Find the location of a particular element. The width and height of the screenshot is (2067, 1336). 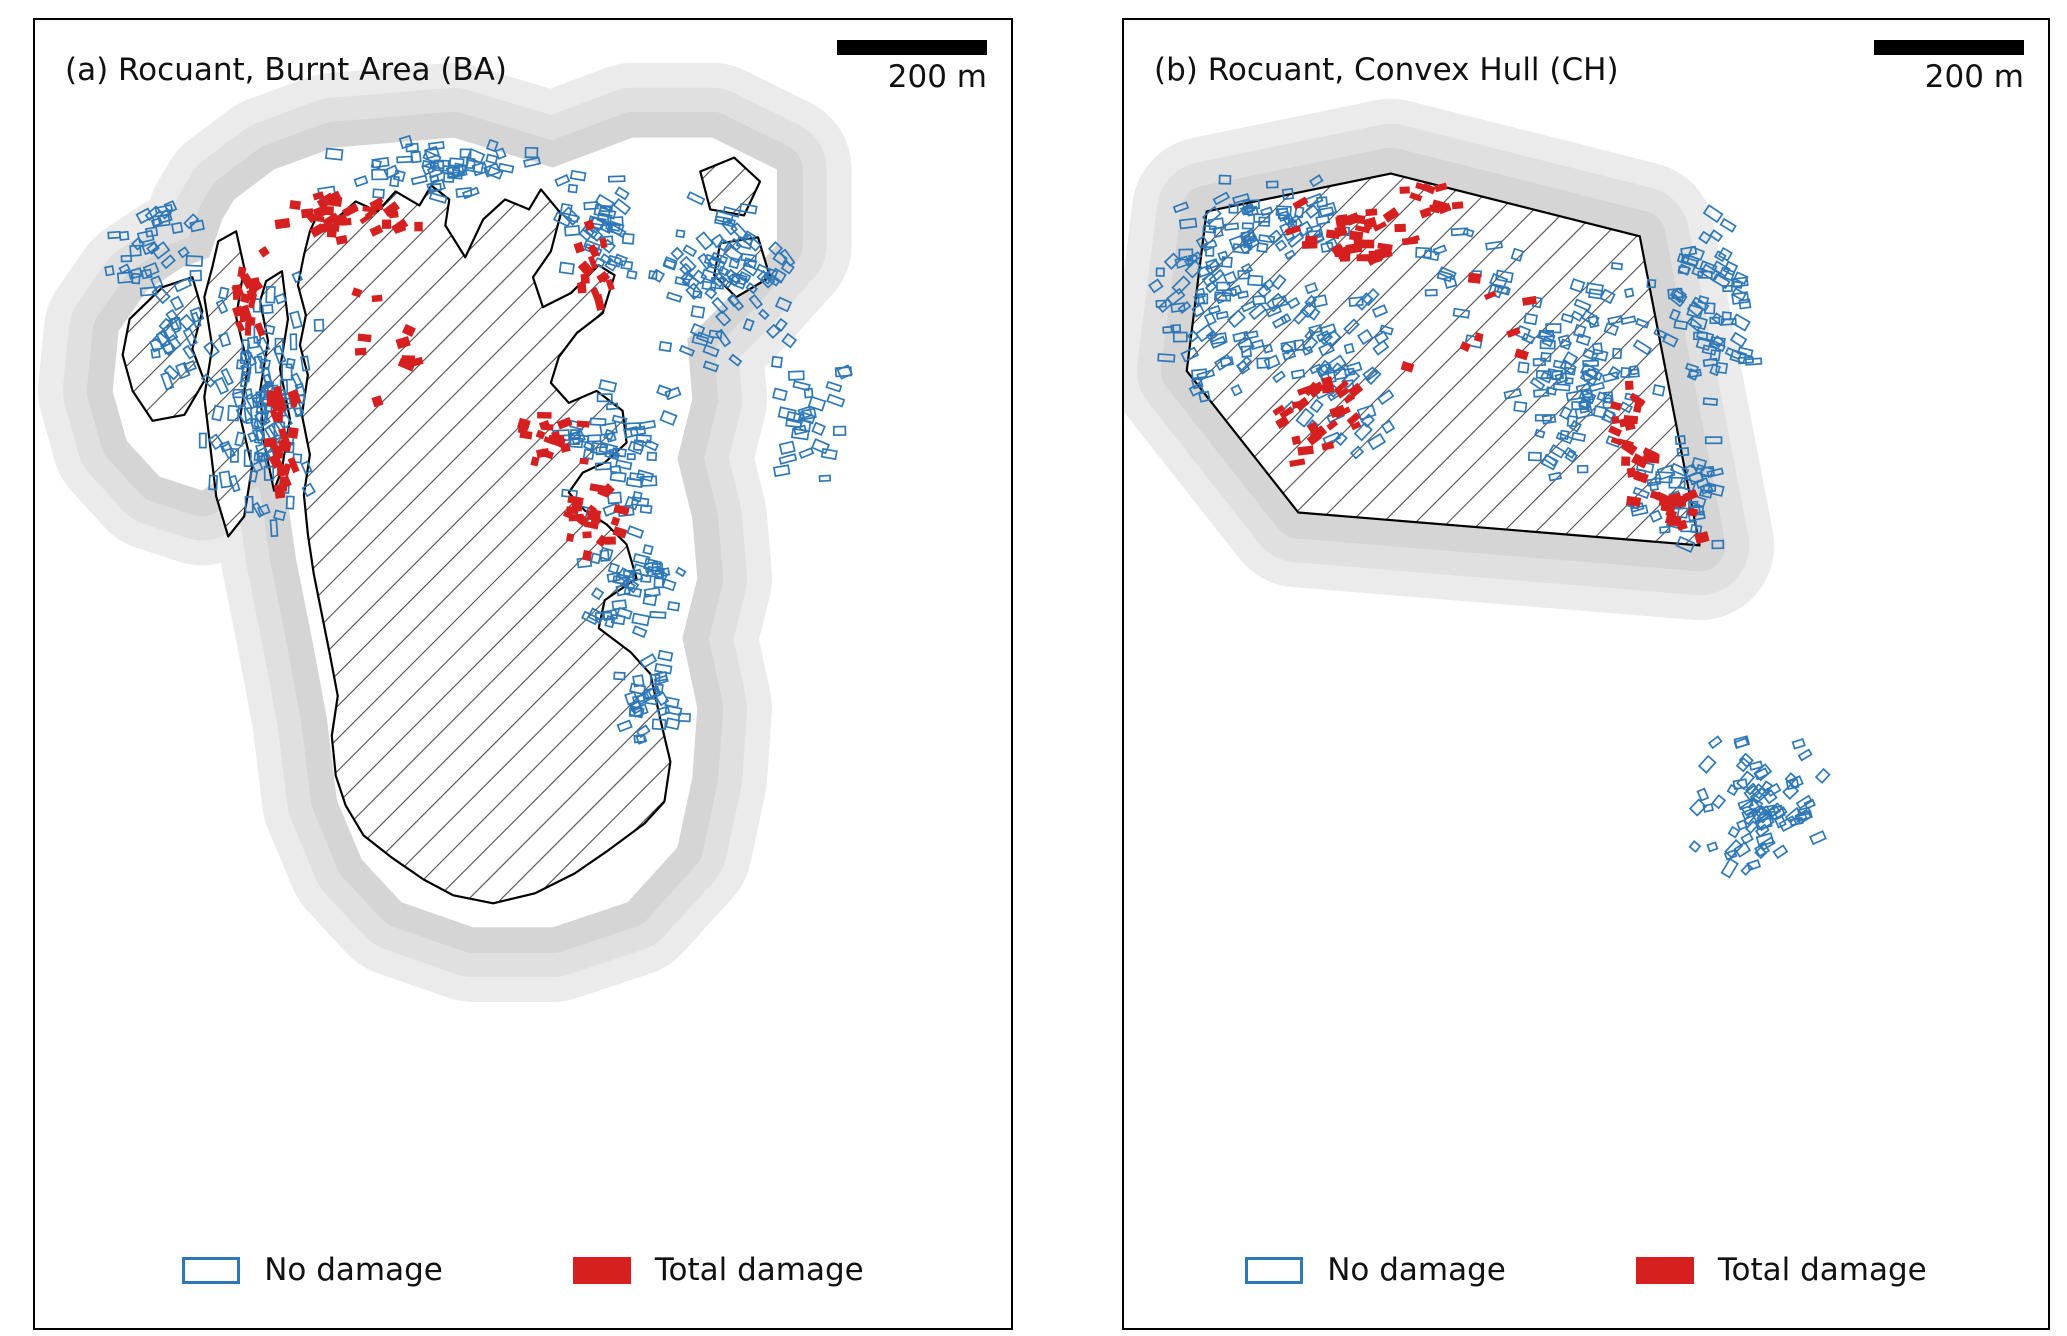

panel-title: (a) Rocuant, Burnt Area (BA) is located at coordinates (286, 70).